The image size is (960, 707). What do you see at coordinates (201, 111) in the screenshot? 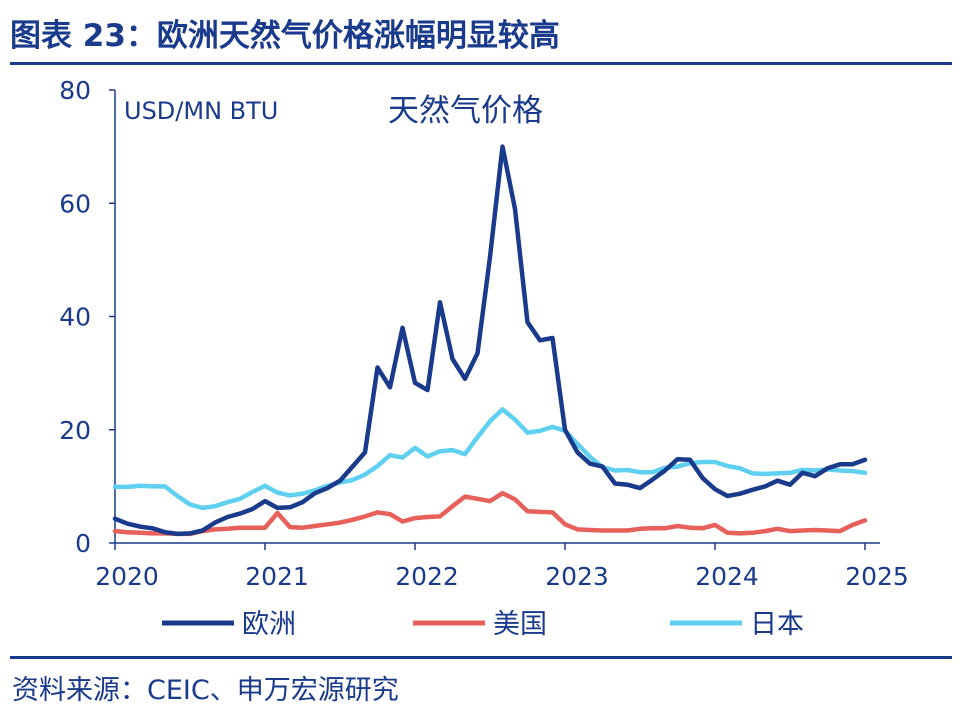
I see `y-axis-unit-label: USD/MN BTU` at bounding box center [201, 111].